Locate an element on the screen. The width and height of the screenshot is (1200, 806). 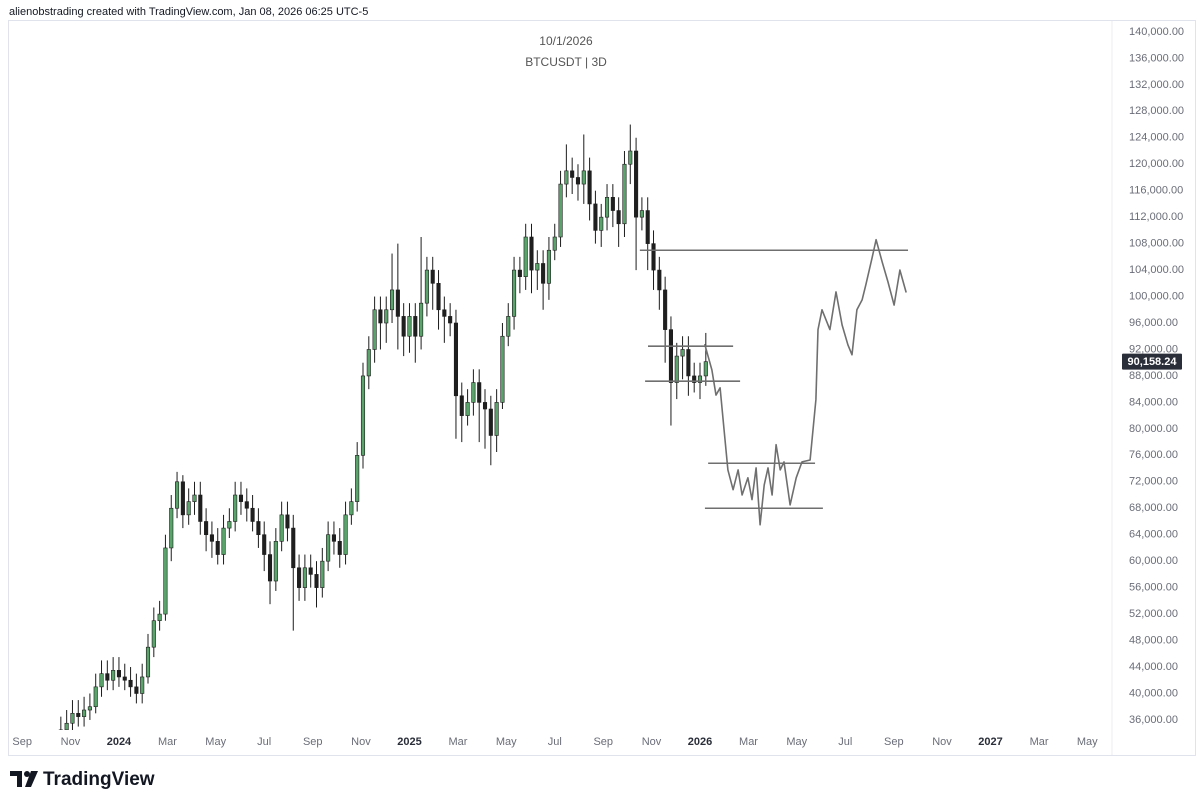
y-tick-label: 60,000.00 is located at coordinates (1153, 561).